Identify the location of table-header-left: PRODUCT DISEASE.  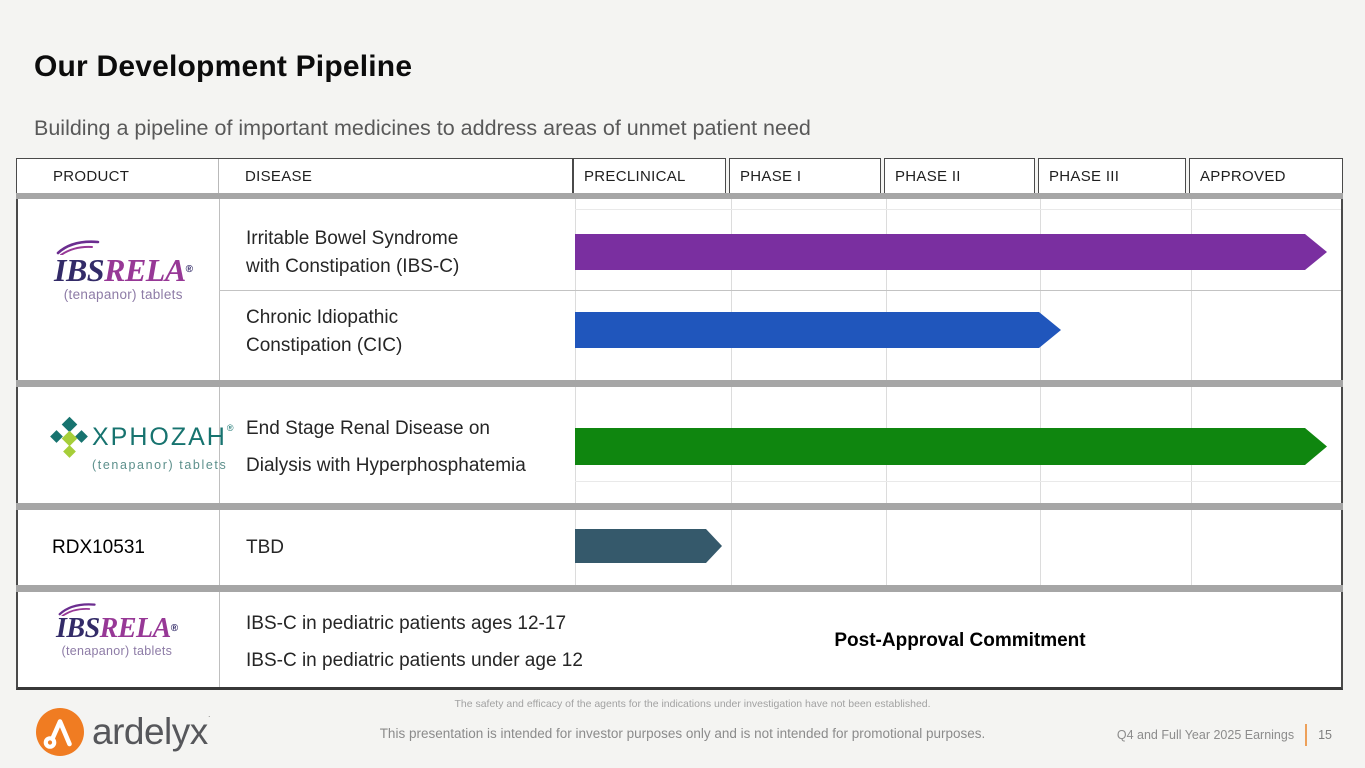
(294, 176).